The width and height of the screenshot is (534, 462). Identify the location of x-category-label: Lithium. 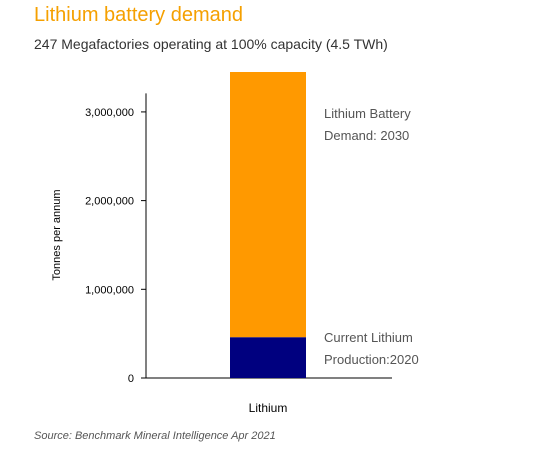
(268, 408).